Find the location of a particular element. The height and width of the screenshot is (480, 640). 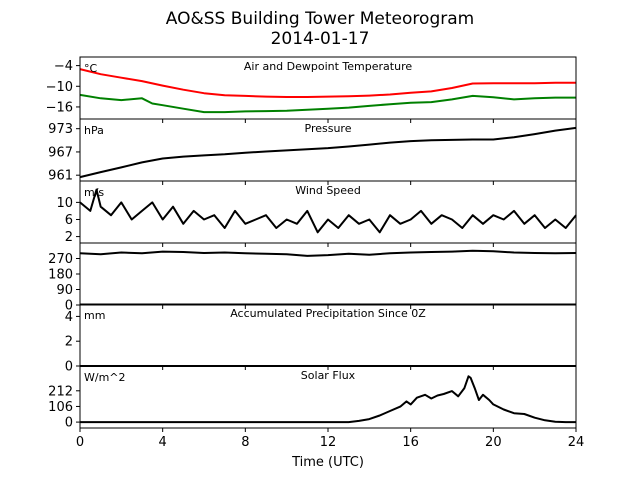

y-tick-label: 961 is located at coordinates (60, 176).